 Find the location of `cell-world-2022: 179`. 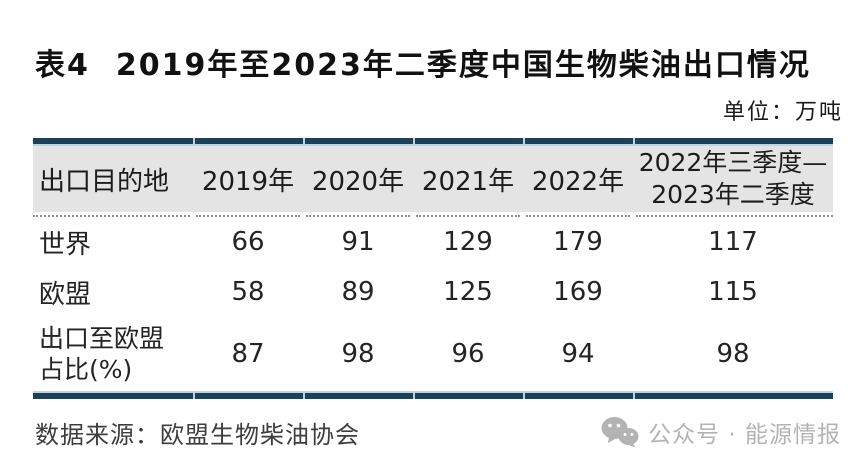

cell-world-2022: 179 is located at coordinates (578, 242).